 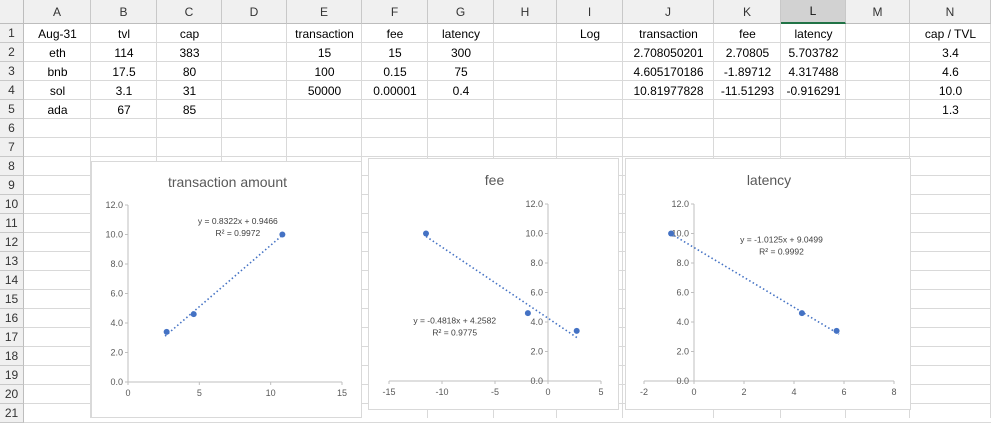 What do you see at coordinates (57, 12) in the screenshot?
I see `column-header-a: A` at bounding box center [57, 12].